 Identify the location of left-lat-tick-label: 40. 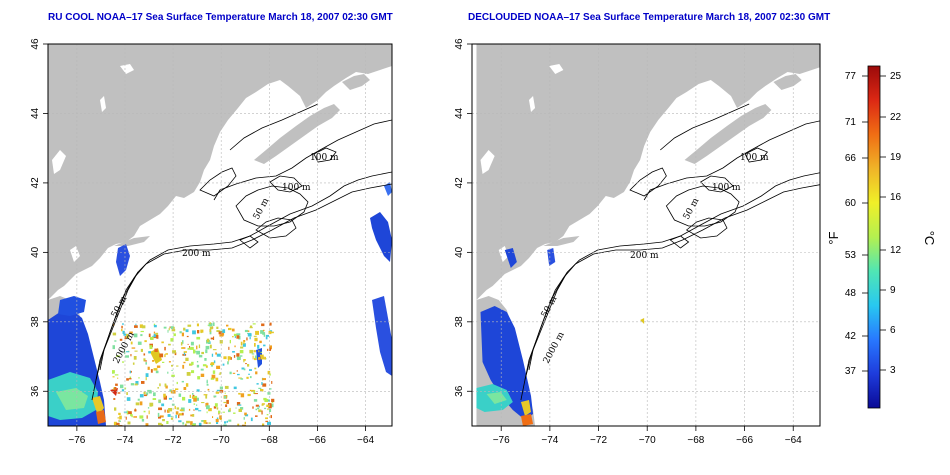
(35, 252).